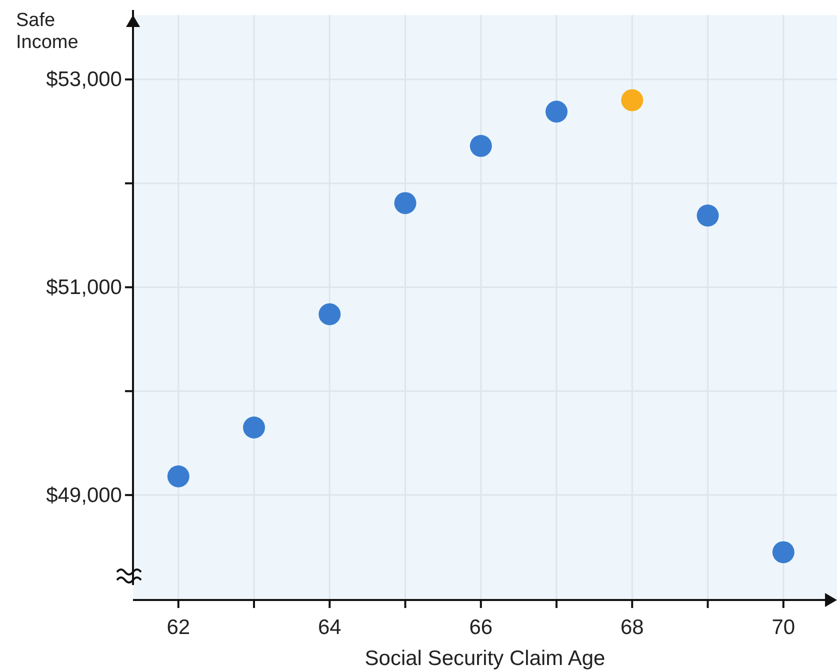 This screenshot has height=672, width=837. I want to click on x-tick-label: 70, so click(784, 628).